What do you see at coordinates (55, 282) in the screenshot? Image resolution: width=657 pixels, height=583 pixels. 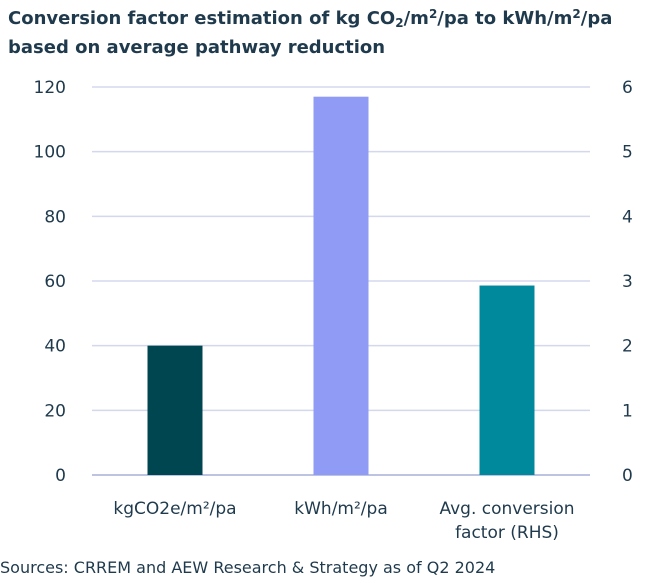 I see `y-tick-label-left: 60` at bounding box center [55, 282].